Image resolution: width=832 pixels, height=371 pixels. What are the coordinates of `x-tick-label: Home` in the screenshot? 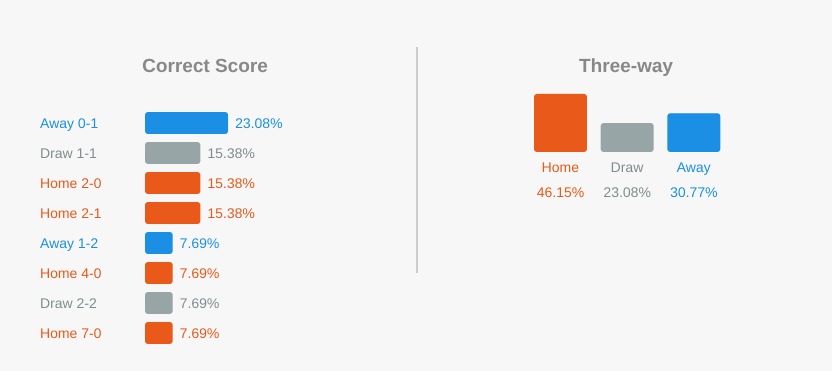 It's located at (561, 167).